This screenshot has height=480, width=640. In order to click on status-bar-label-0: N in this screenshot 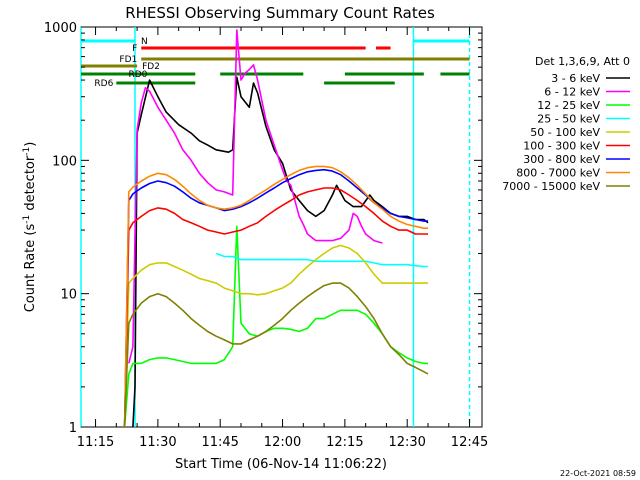, I will do `click(144, 42)`.